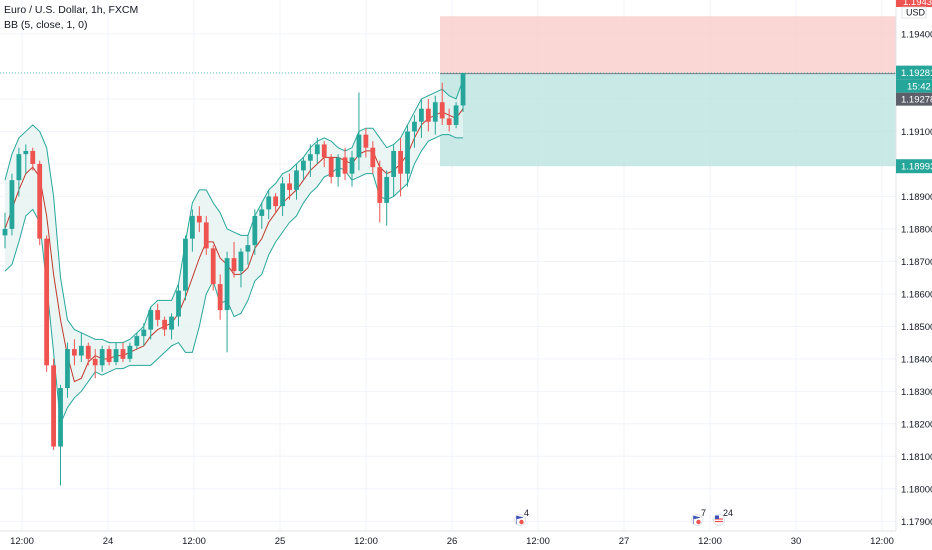 The image size is (932, 550). I want to click on event-badge: 7, so click(698, 517).